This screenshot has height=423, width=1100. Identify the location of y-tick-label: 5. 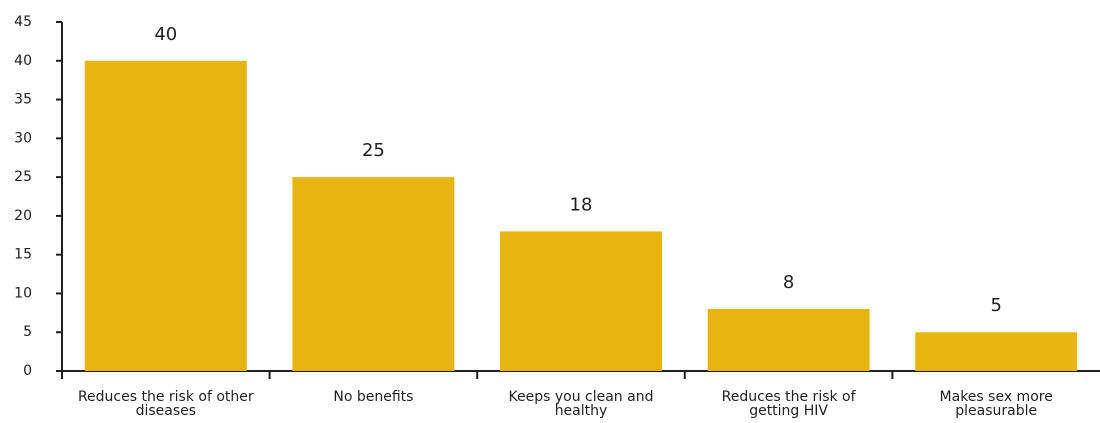
(27, 332).